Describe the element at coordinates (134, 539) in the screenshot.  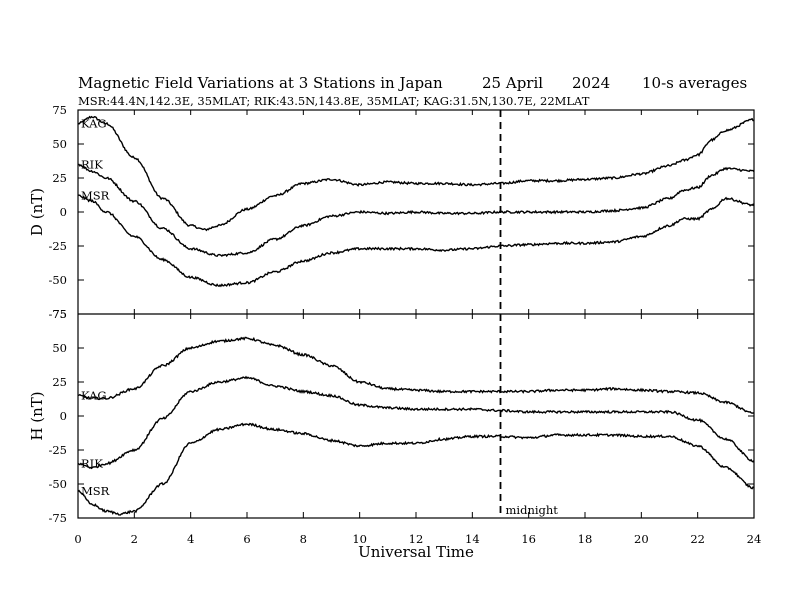
I see `x-tick-label: 2` at that location.